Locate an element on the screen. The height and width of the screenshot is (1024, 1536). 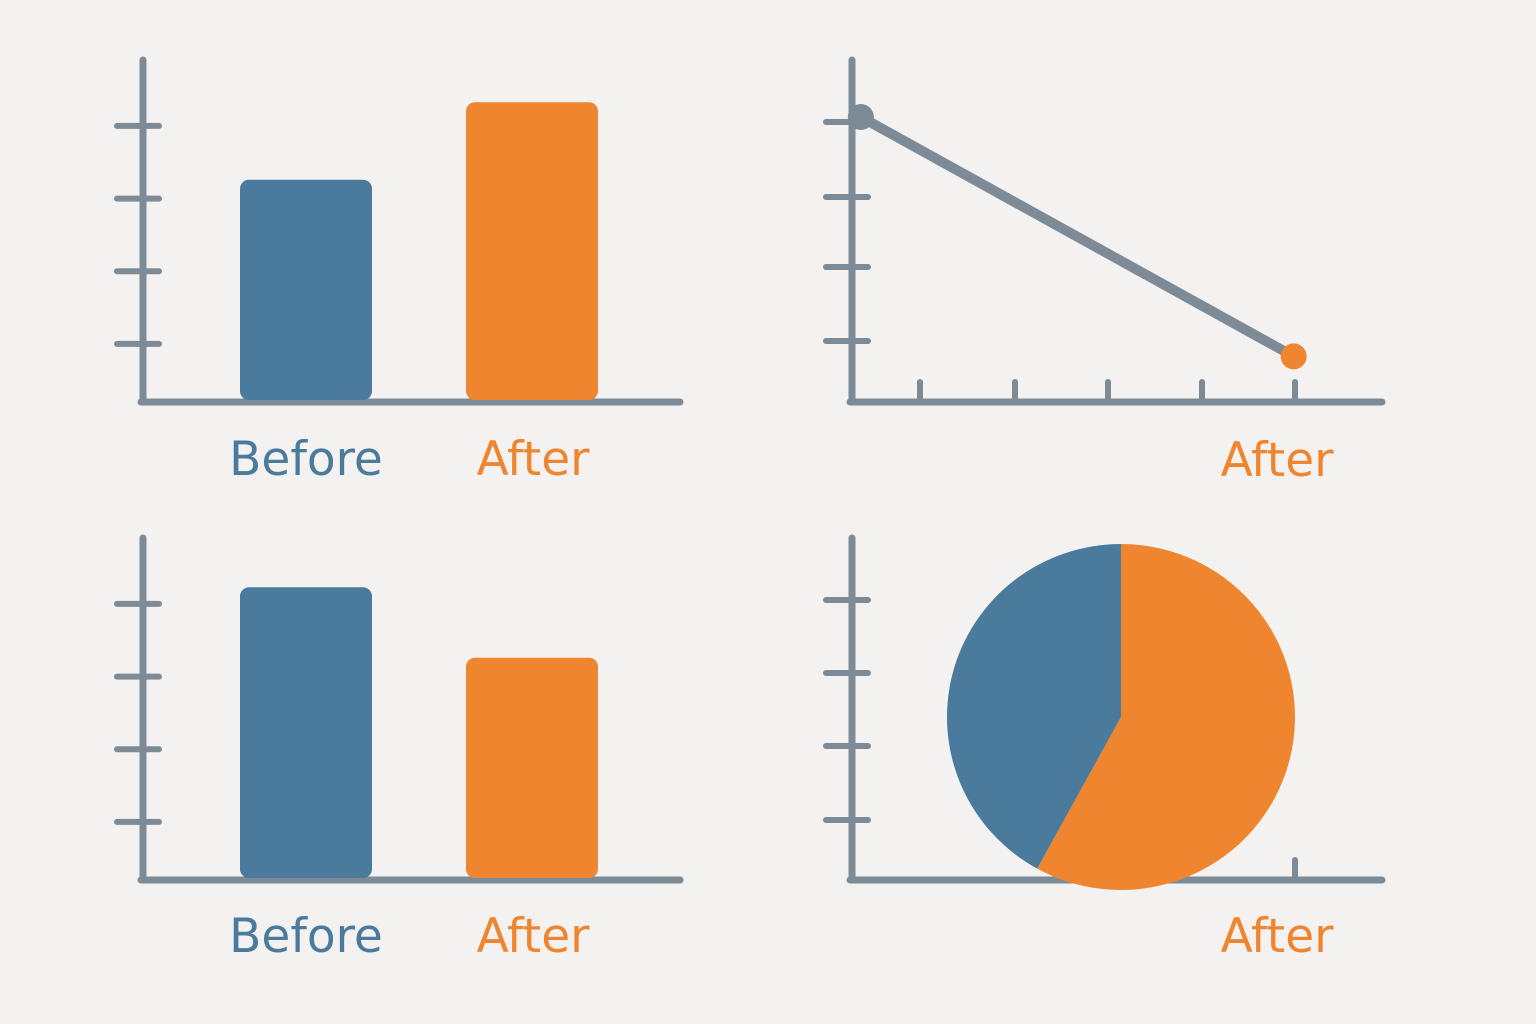
pie-slice-after is located at coordinates (1166, 717).